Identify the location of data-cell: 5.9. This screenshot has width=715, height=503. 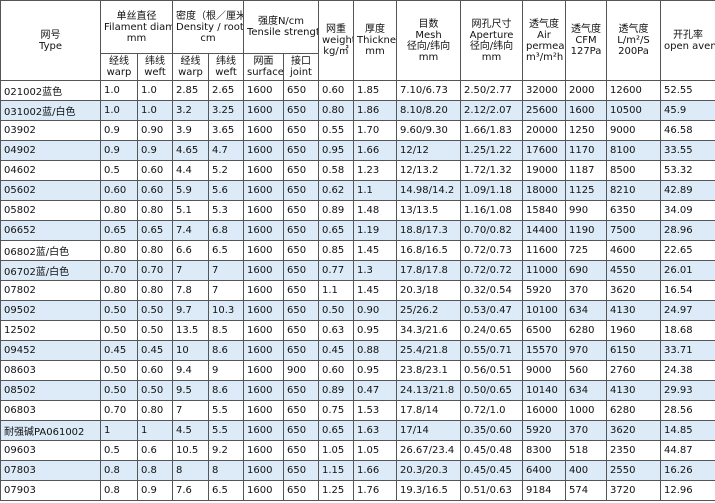
(190, 190).